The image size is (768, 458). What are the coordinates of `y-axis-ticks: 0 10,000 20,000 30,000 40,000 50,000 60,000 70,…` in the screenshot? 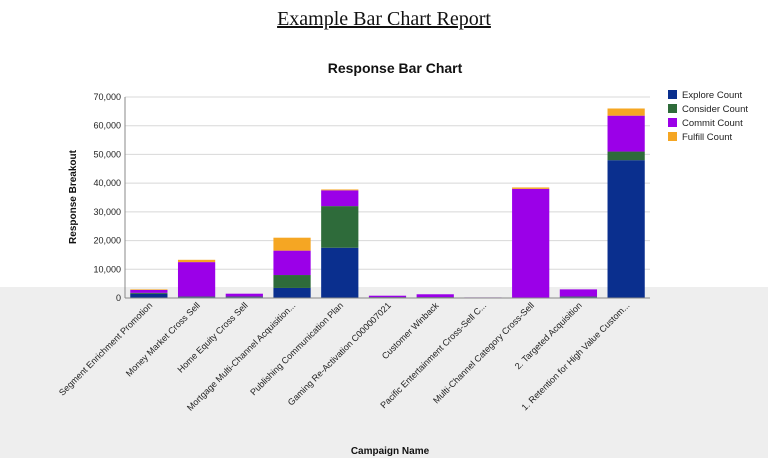 It's located at (107, 197).